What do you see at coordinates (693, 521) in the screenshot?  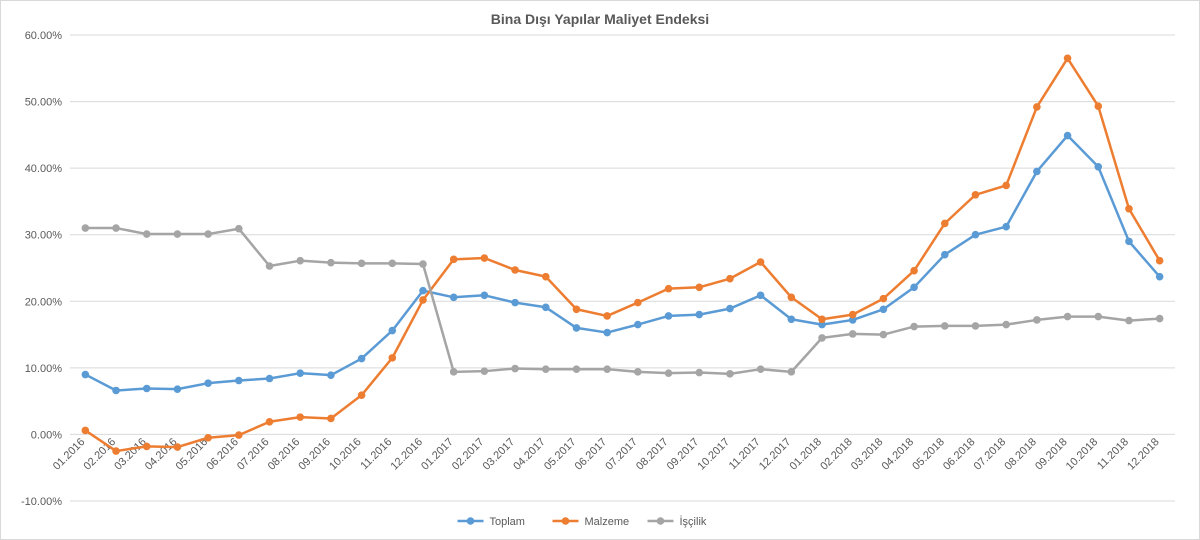 I see `legend-label: İşçilik` at bounding box center [693, 521].